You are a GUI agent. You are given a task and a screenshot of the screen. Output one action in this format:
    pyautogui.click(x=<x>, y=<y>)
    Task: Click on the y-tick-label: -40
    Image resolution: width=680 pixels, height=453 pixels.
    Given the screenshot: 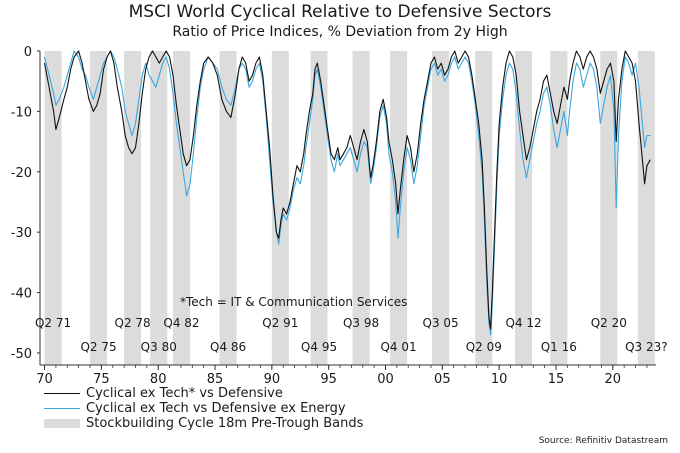 What is the action you would take?
    pyautogui.click(x=21, y=294)
    